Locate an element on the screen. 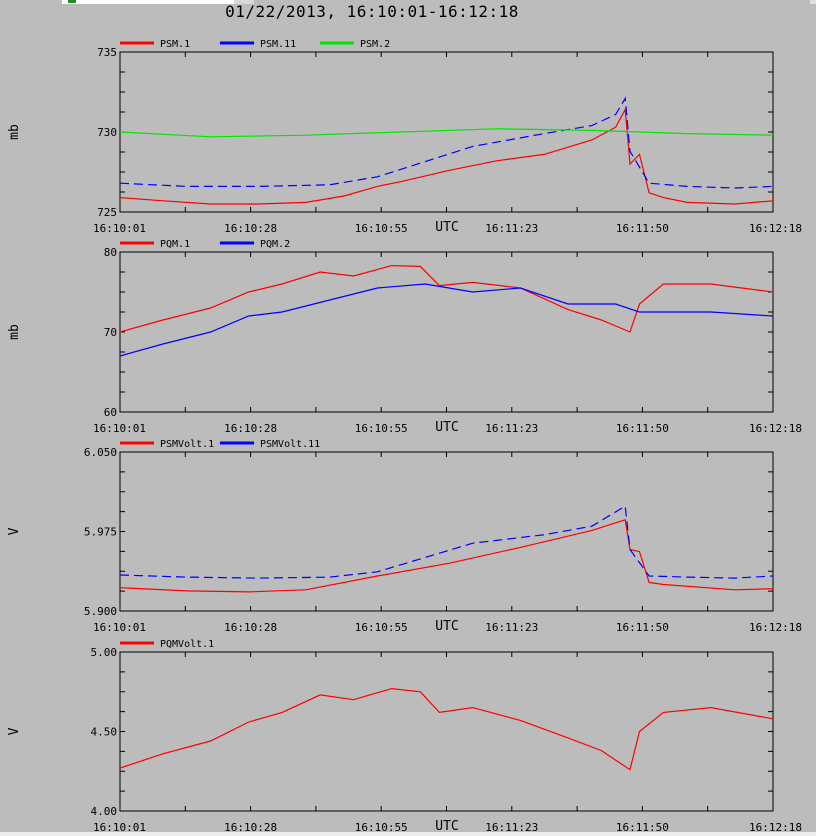 The image size is (816, 836). page-title: 01/22/2013, 16:10:01-16:12:18 is located at coordinates (372, 11).